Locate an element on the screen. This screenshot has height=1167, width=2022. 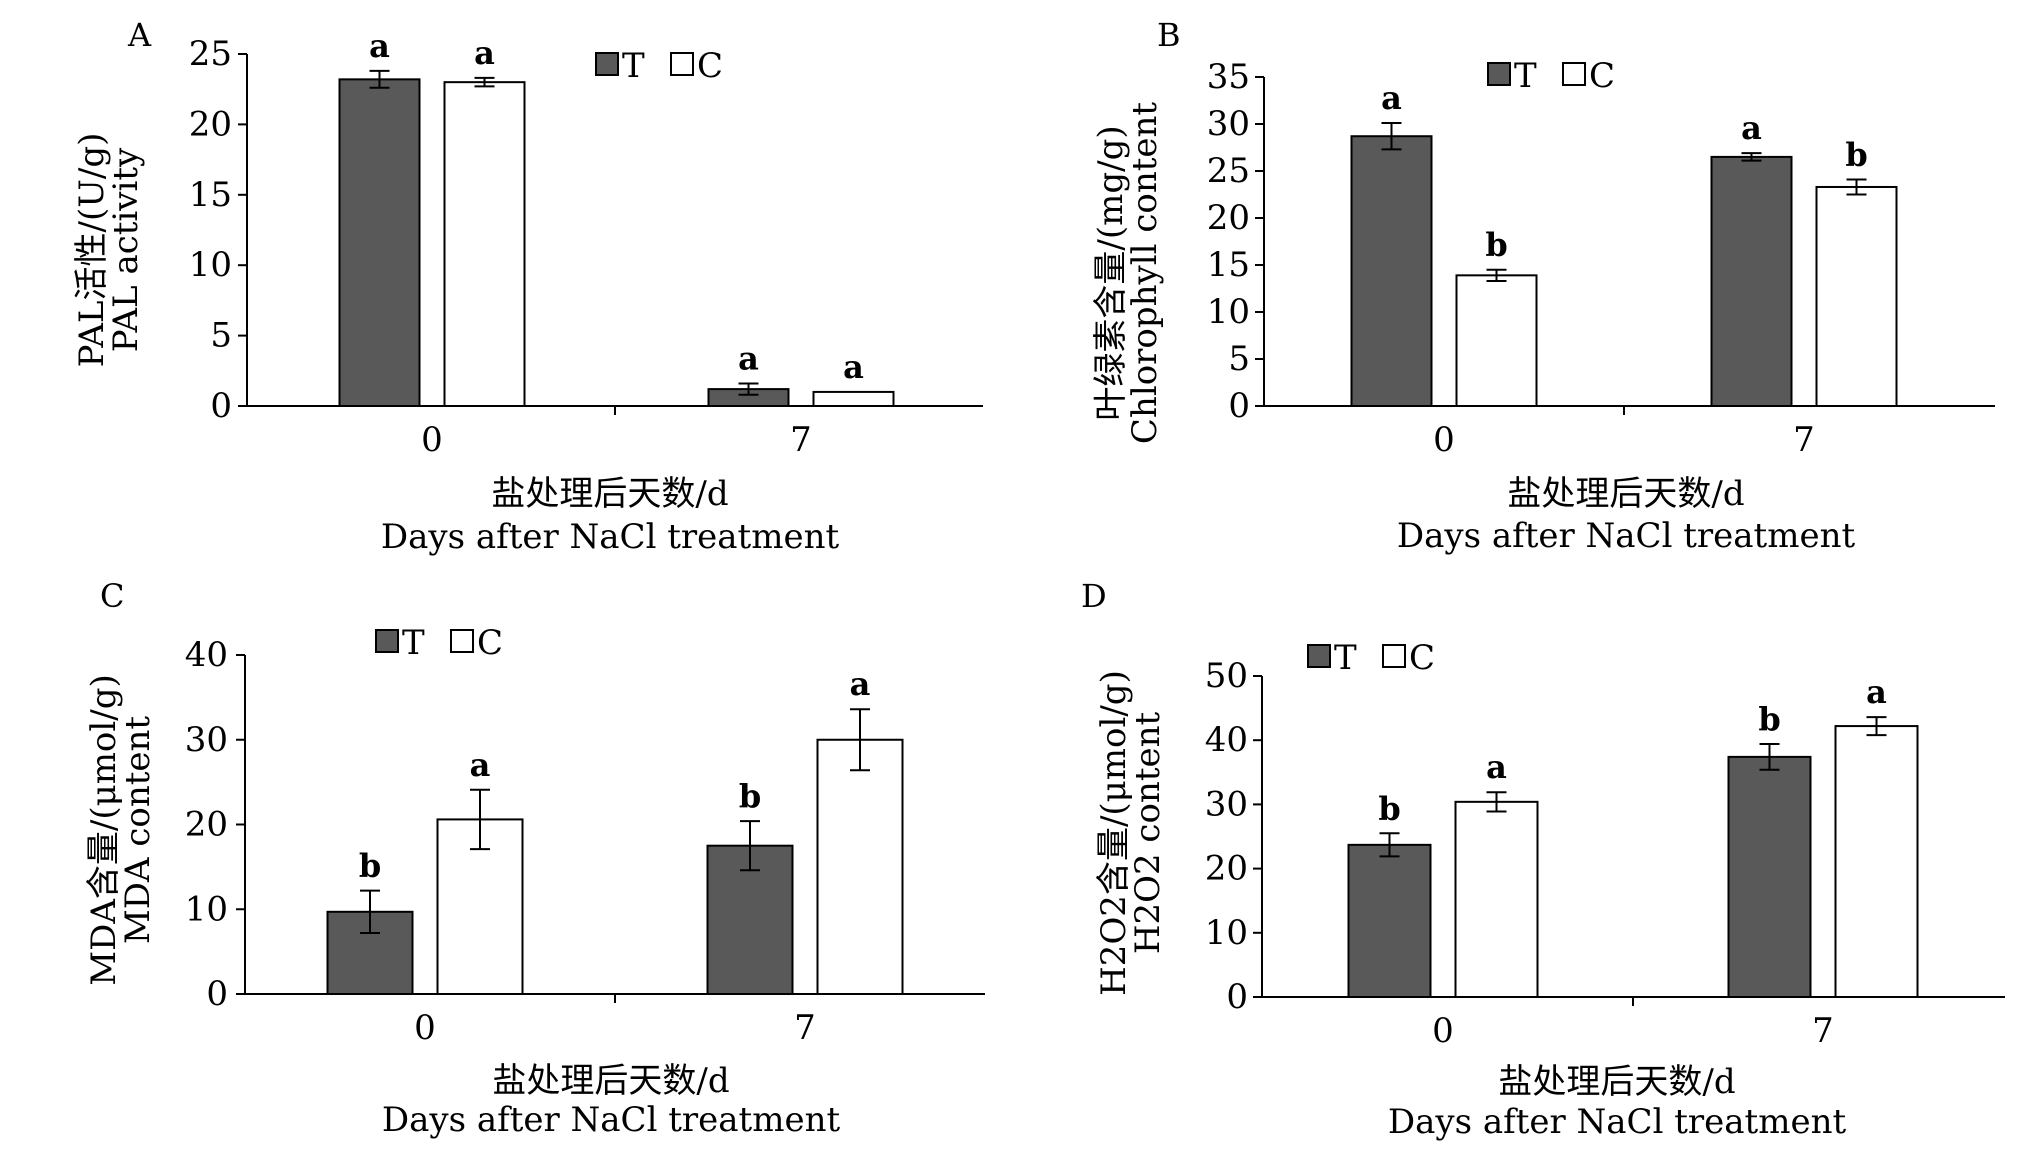
y-axis-label: PAL活性/(U/g)PAL activity is located at coordinates (109, 250).